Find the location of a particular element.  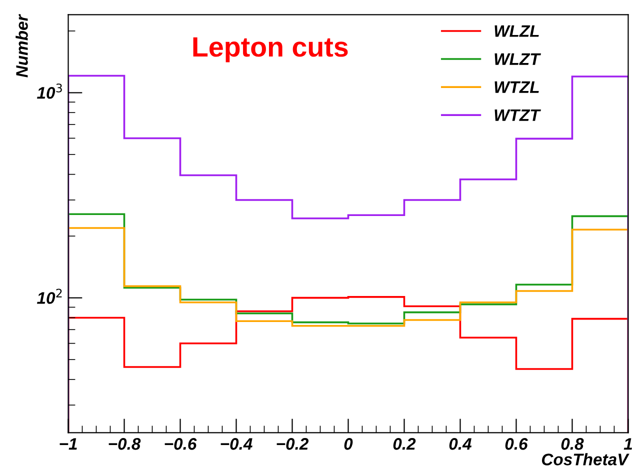

legend-label: WLZL is located at coordinates (516, 31).